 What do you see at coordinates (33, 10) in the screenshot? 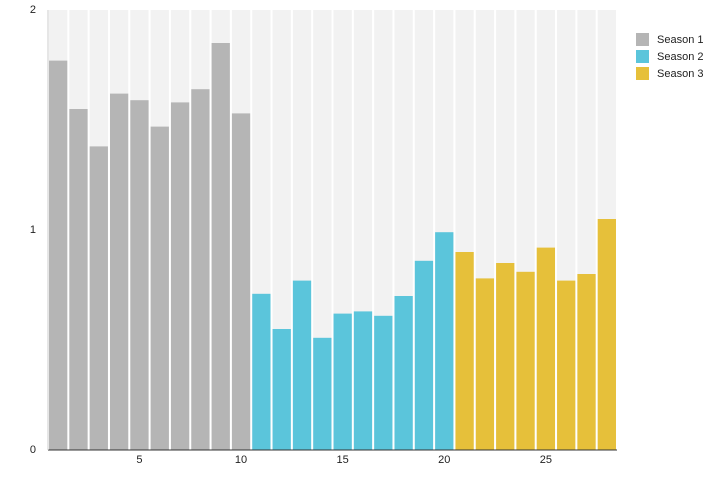
I see `y-tick-label: 2` at bounding box center [33, 10].